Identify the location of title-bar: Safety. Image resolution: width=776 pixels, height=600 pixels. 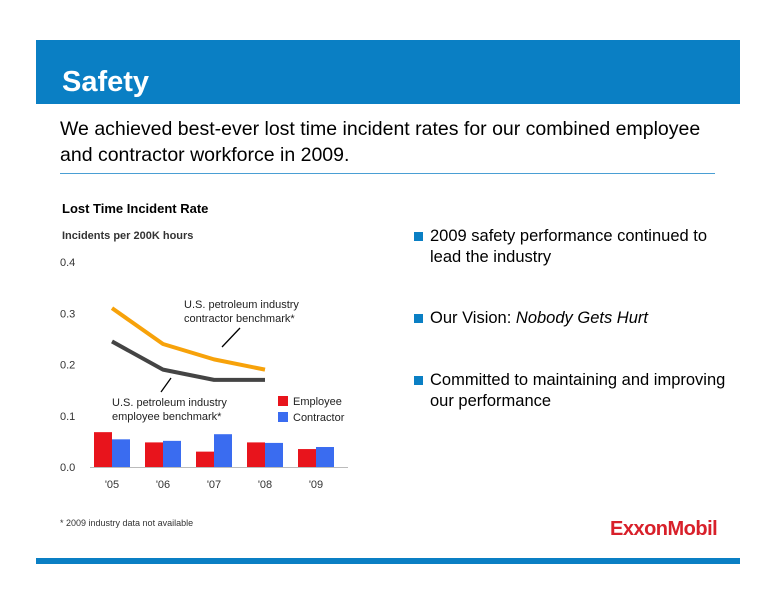
(388, 72).